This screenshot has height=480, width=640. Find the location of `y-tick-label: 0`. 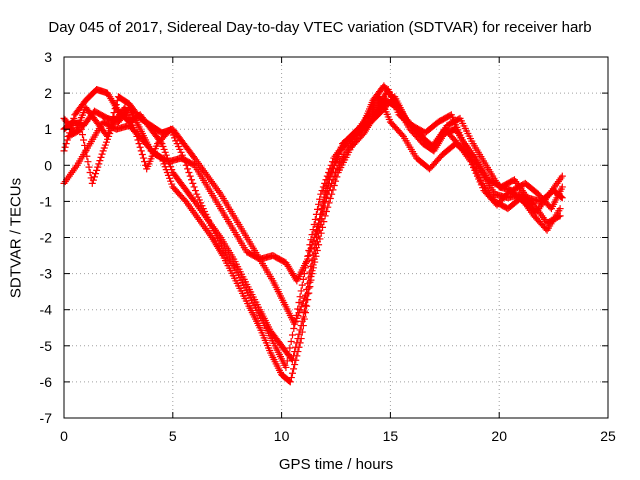

y-tick-label: 0 is located at coordinates (48, 165).